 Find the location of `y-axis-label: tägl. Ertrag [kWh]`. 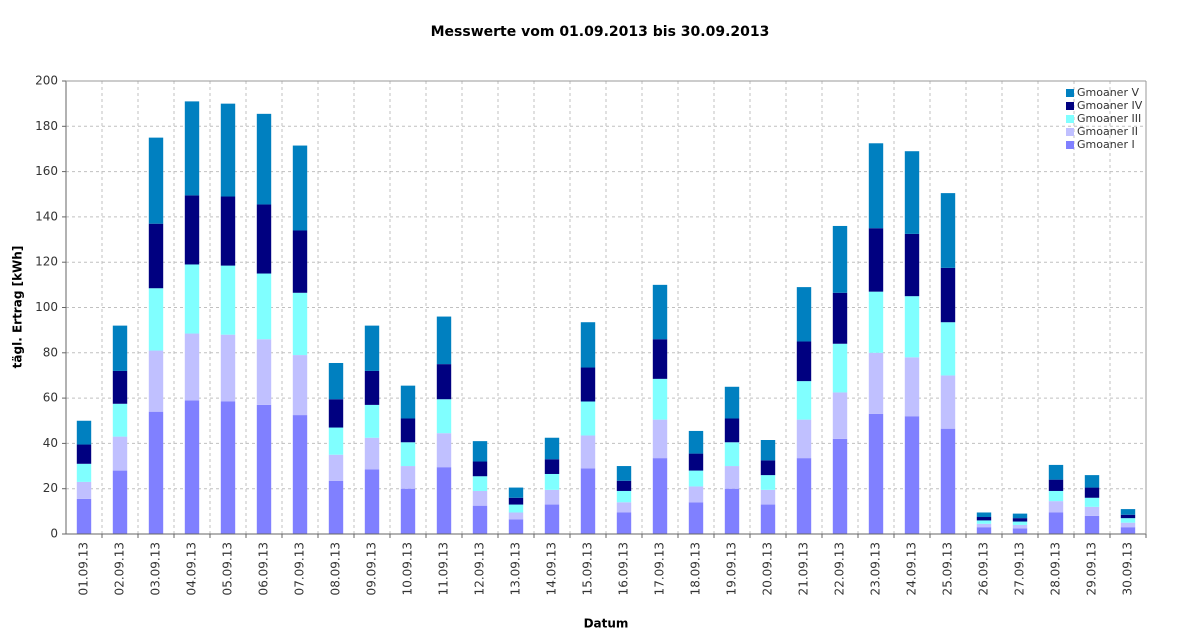

y-axis-label: tägl. Ertrag [kWh] is located at coordinates (18, 307).